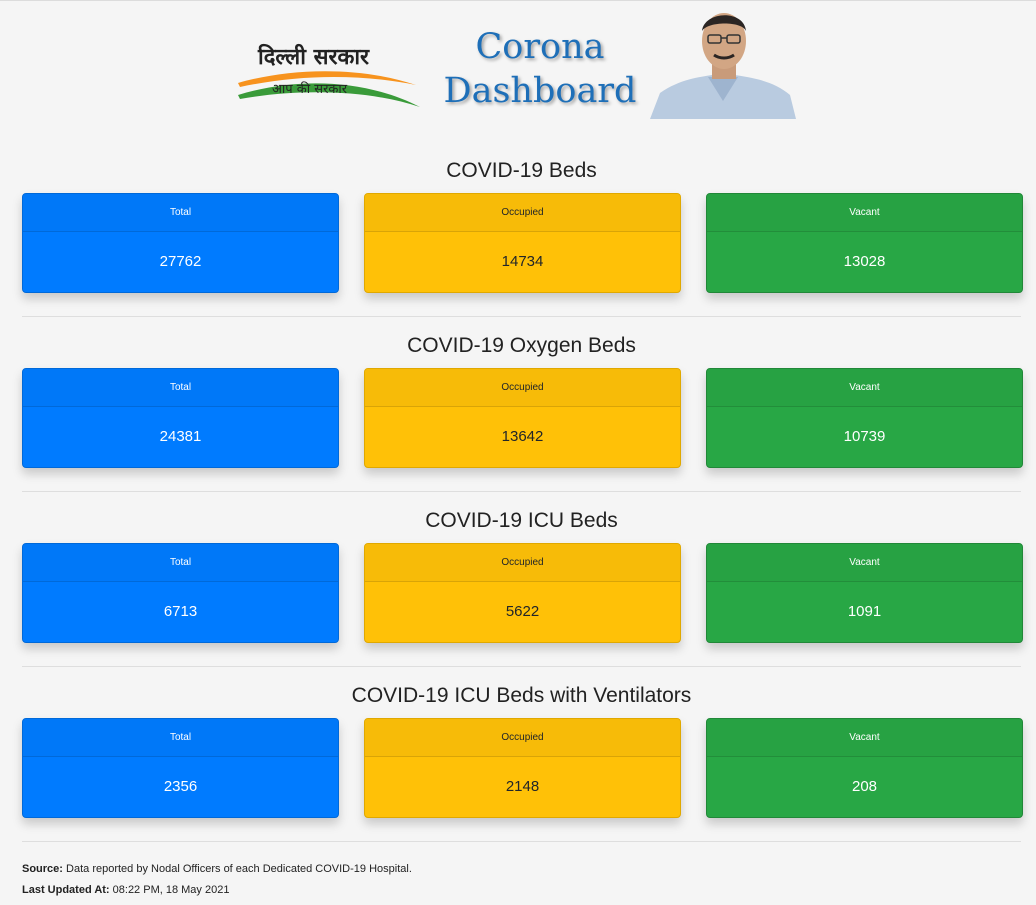 This screenshot has height=905, width=1036. I want to click on total-value: 6713, so click(180, 611).